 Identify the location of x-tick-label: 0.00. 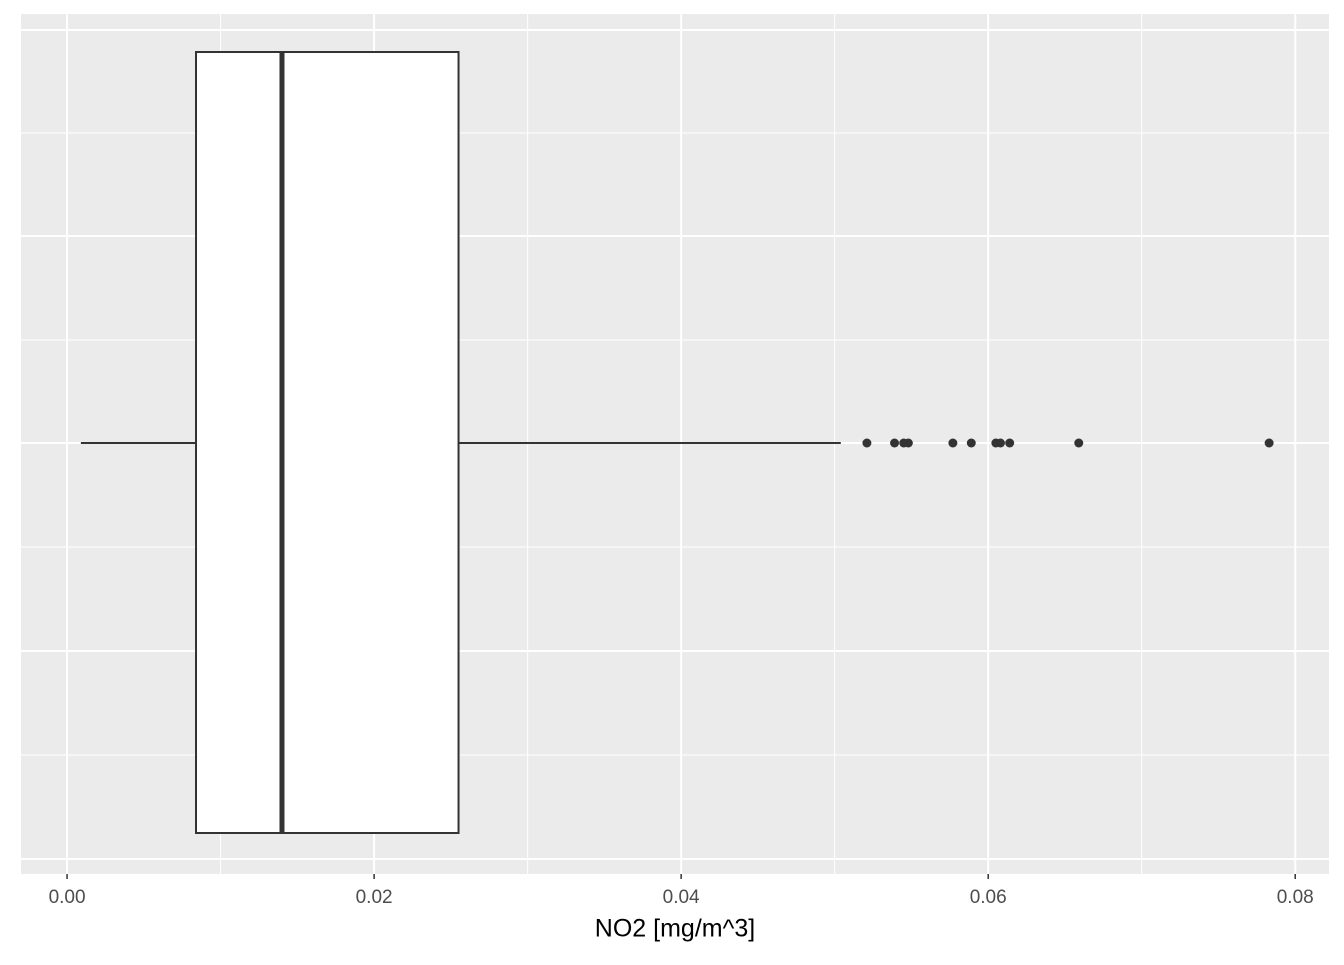
(67, 897).